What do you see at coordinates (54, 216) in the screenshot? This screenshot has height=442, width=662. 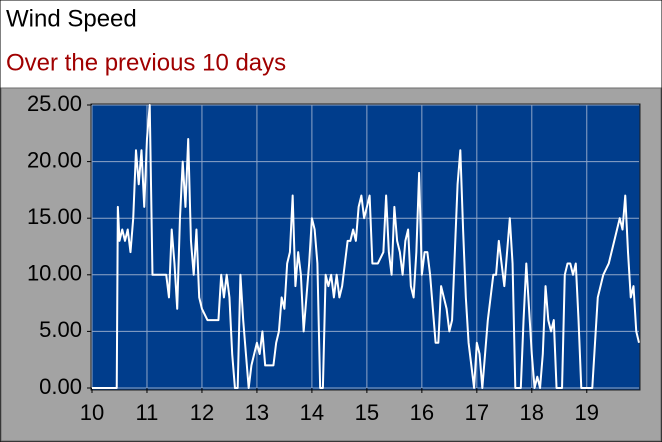 I see `y-tick-label: 15.00` at bounding box center [54, 216].